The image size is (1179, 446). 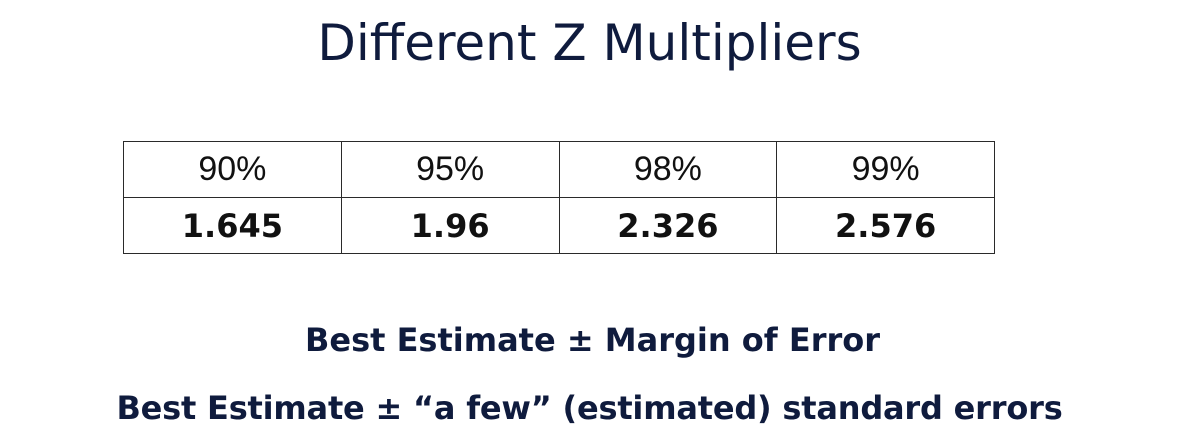 I want to click on formula-margin-of-error: Best Estimate ± Margin of Error, so click(x=592, y=340).